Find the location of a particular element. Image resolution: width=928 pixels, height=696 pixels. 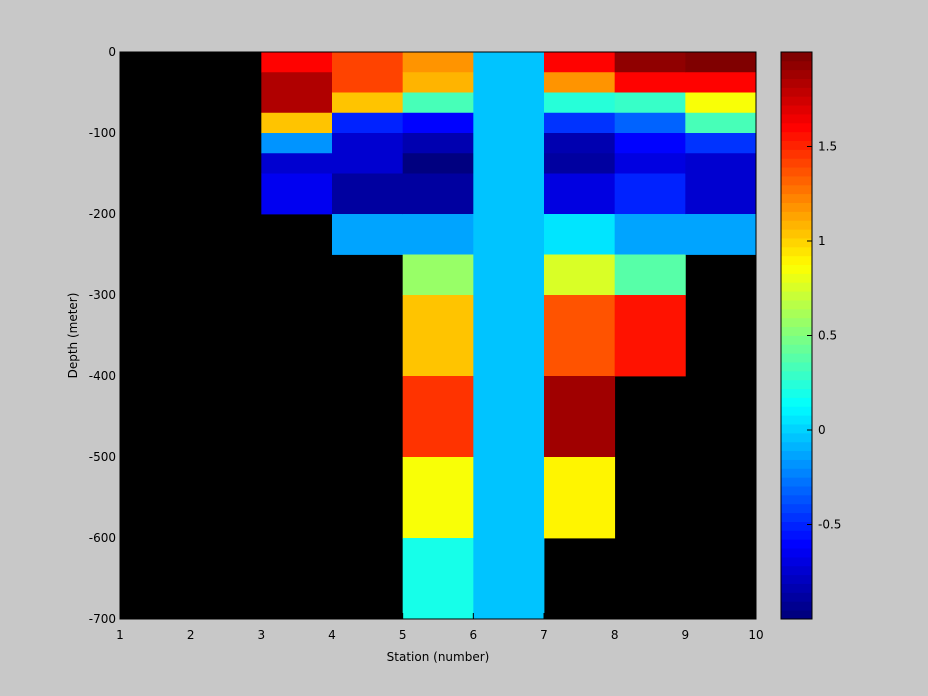

y-tick-label: -300 is located at coordinates (102, 295).